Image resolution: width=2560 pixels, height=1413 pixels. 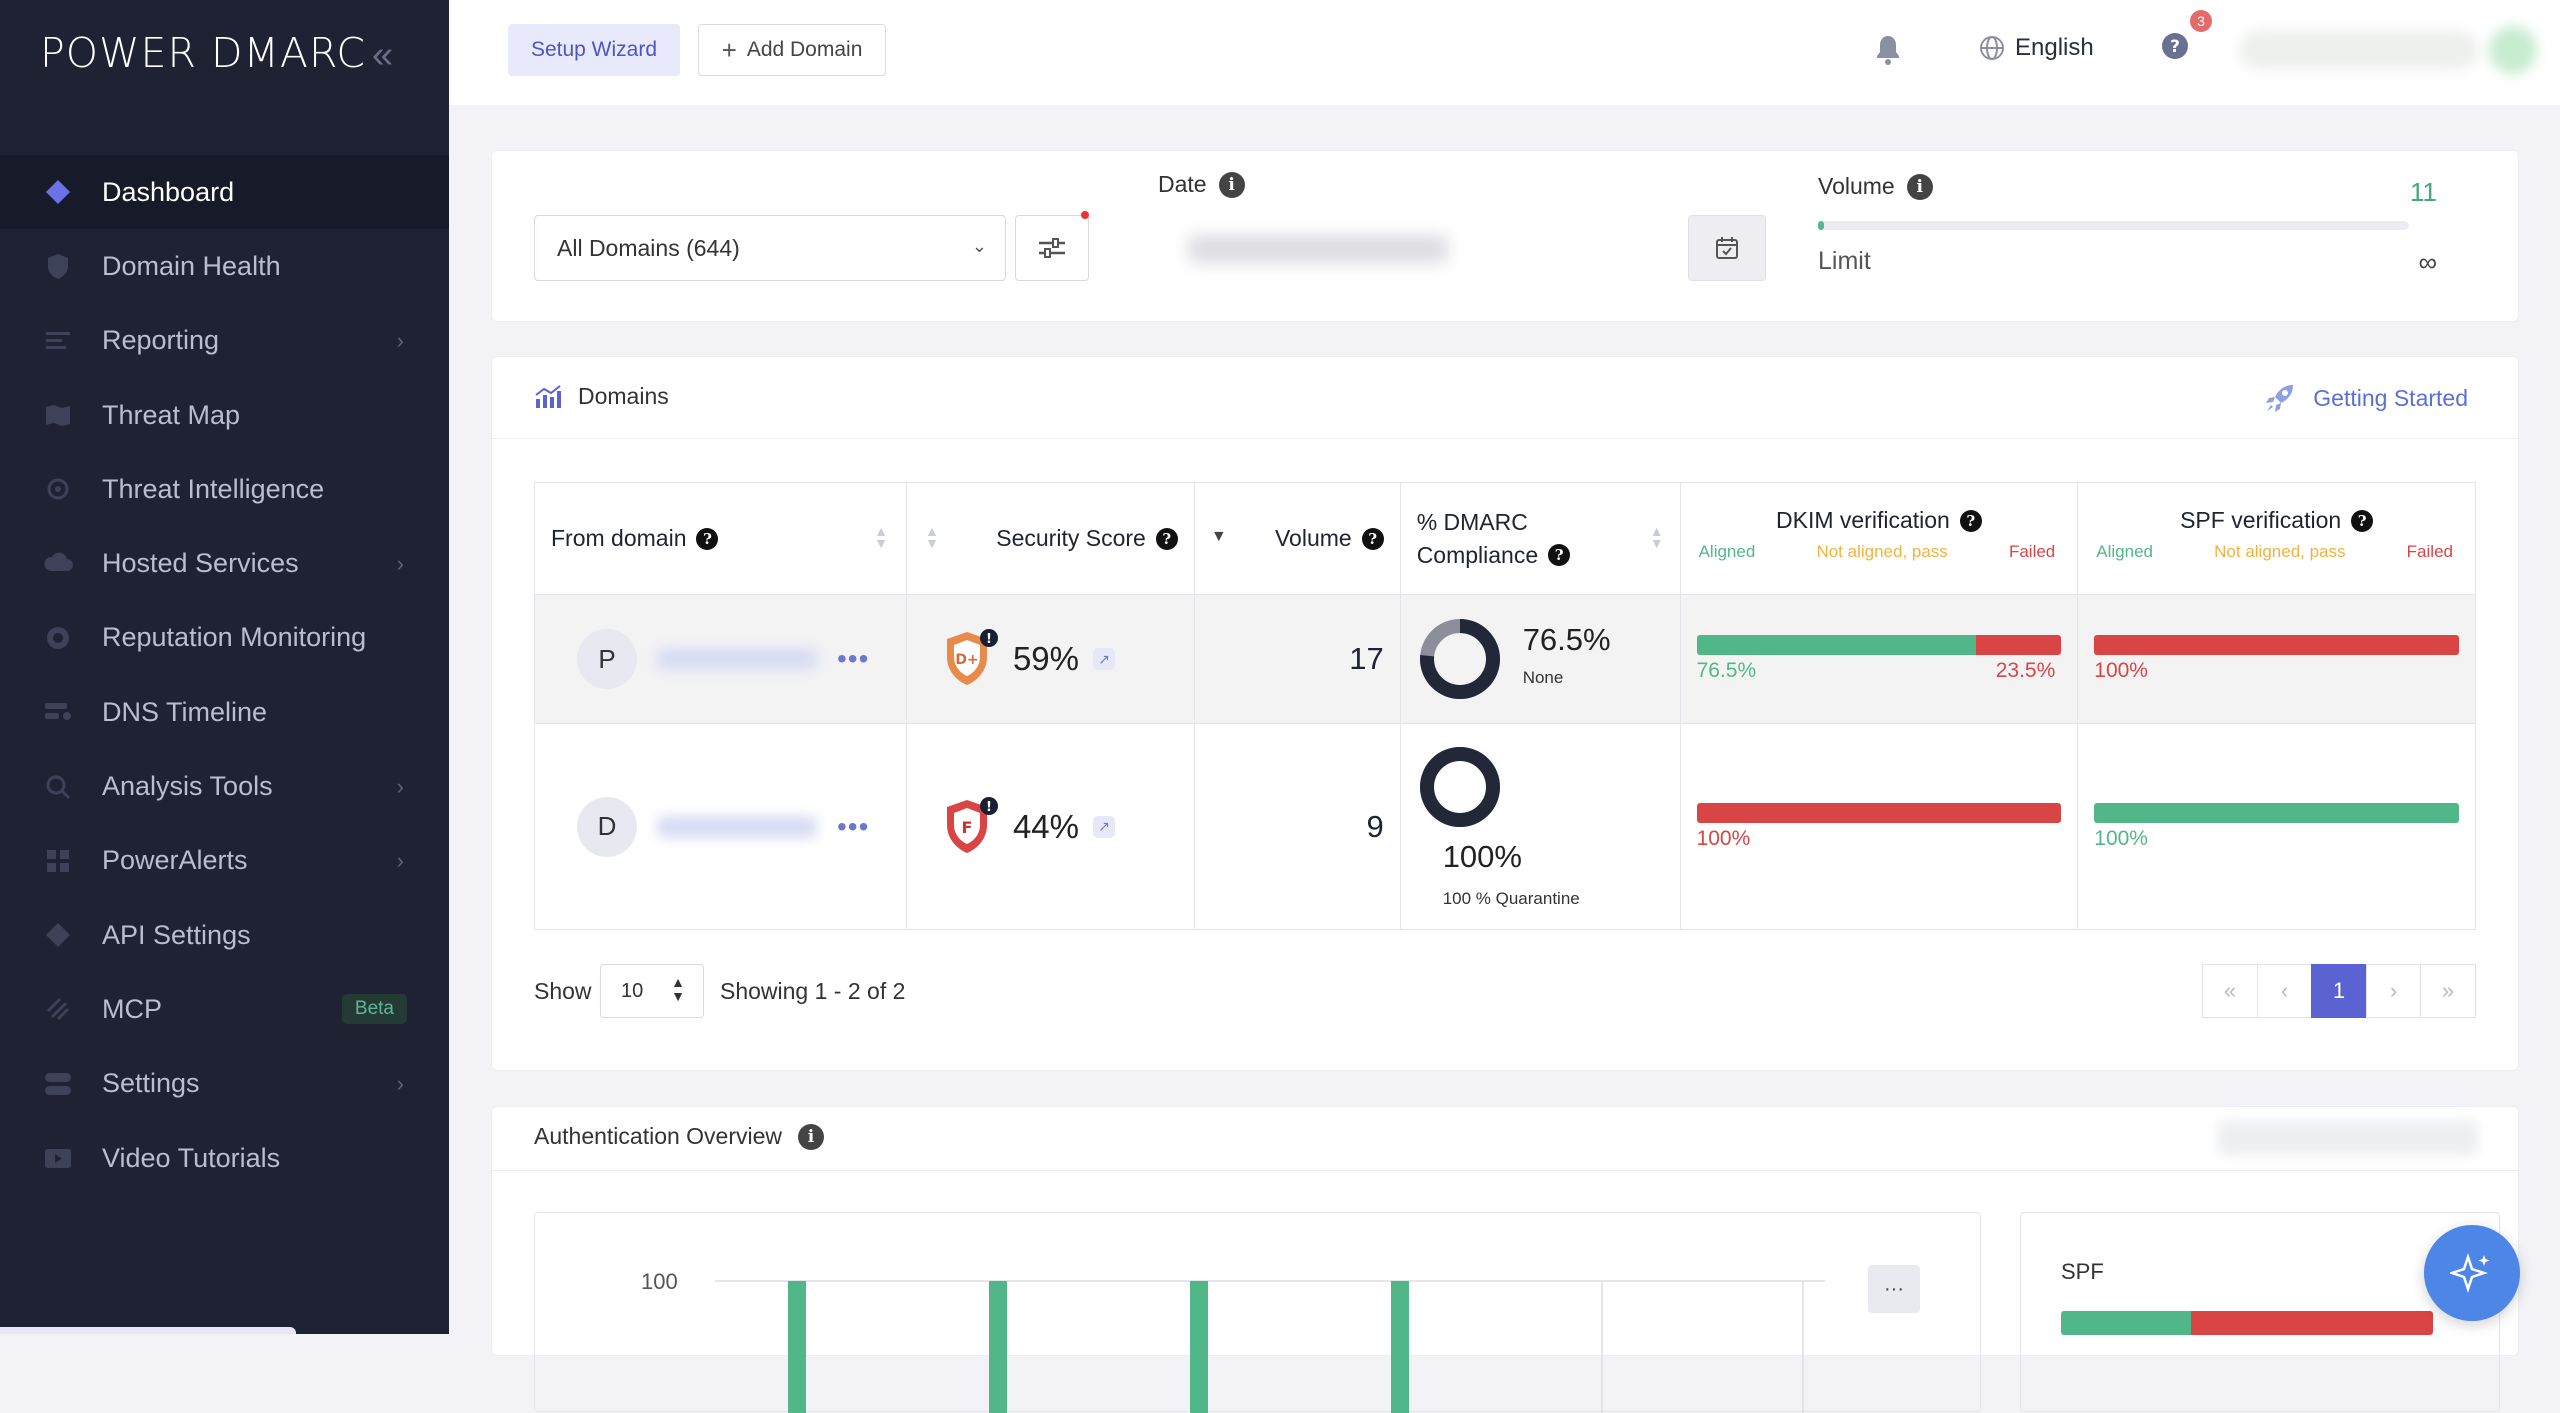 What do you see at coordinates (383, 55) in the screenshot?
I see `collapse-sidebar-icon: «` at bounding box center [383, 55].